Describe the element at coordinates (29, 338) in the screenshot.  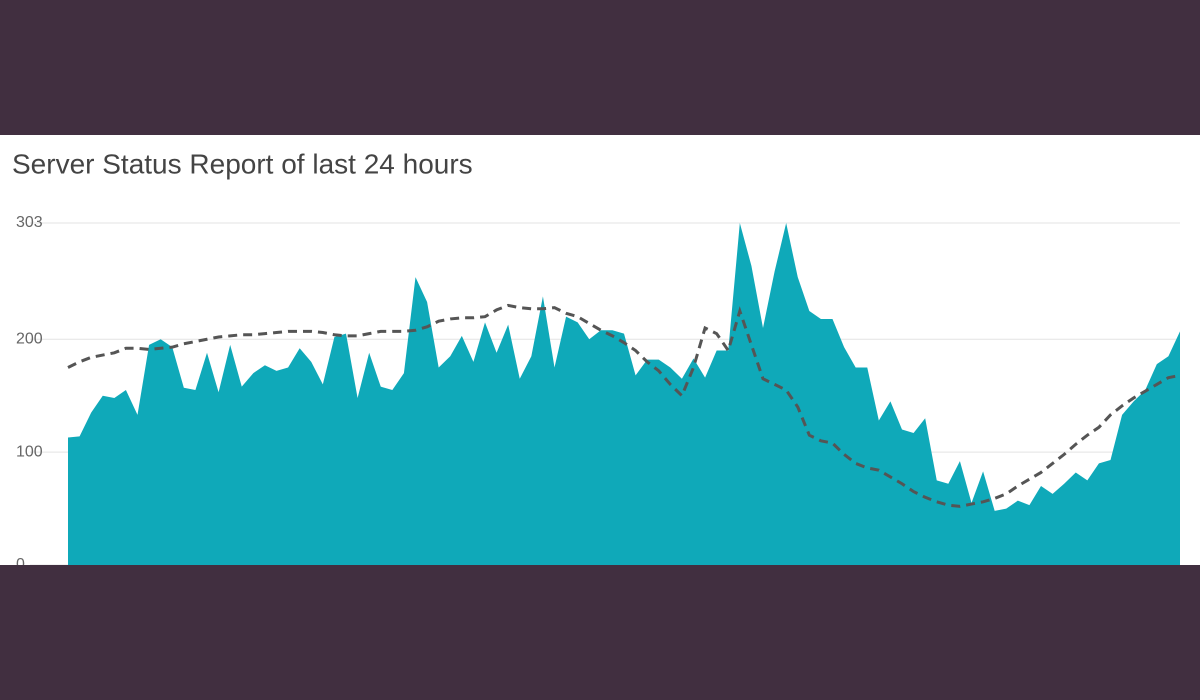
I see `y-tick-label: 200` at that location.